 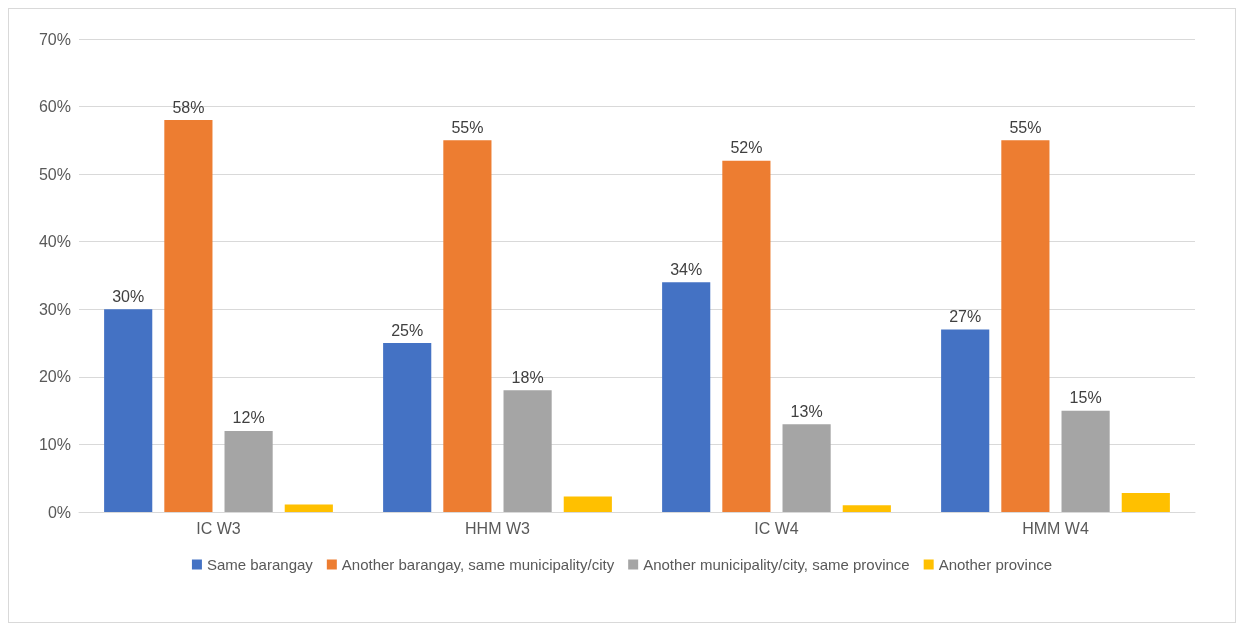 I want to click on data-label: 27%, so click(x=965, y=317).